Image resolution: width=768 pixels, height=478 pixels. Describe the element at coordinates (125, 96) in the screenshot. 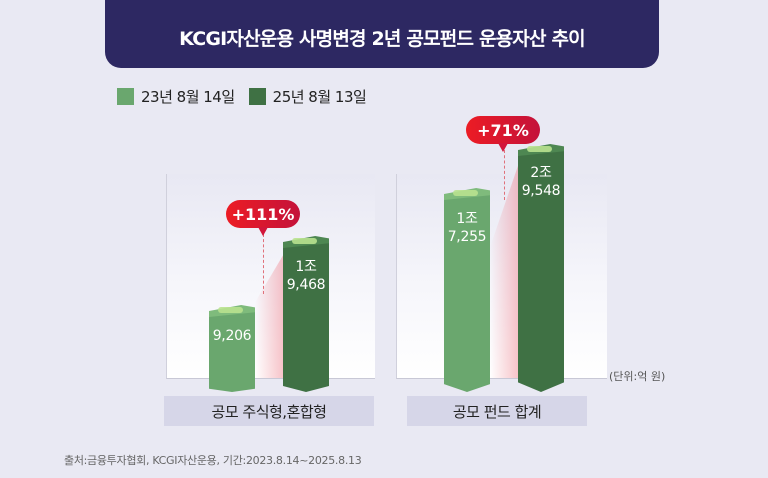

I see `legend-swatch-light-green` at that location.